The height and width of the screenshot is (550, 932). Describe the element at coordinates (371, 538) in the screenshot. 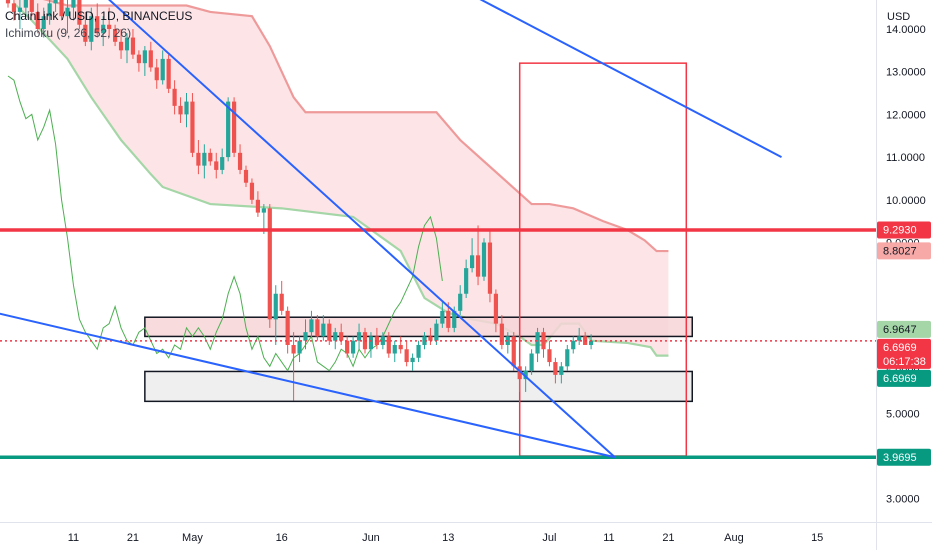

I see `x-tick-label: Jun` at that location.